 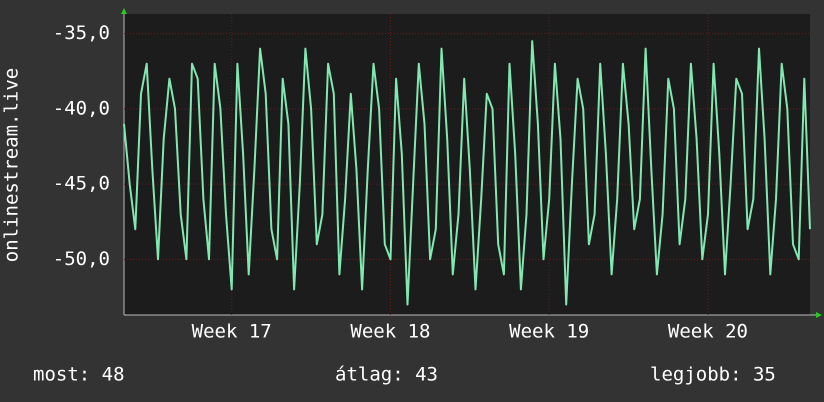 What do you see at coordinates (819, 315) in the screenshot?
I see `x-arrow` at bounding box center [819, 315].